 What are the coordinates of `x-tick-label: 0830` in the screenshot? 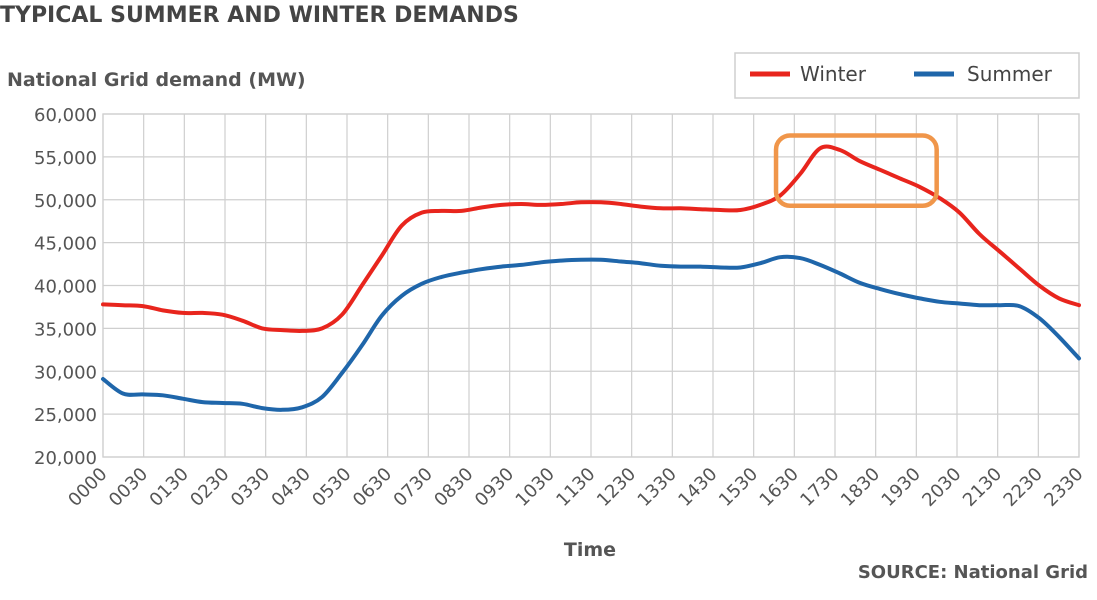 It's located at (453, 487).